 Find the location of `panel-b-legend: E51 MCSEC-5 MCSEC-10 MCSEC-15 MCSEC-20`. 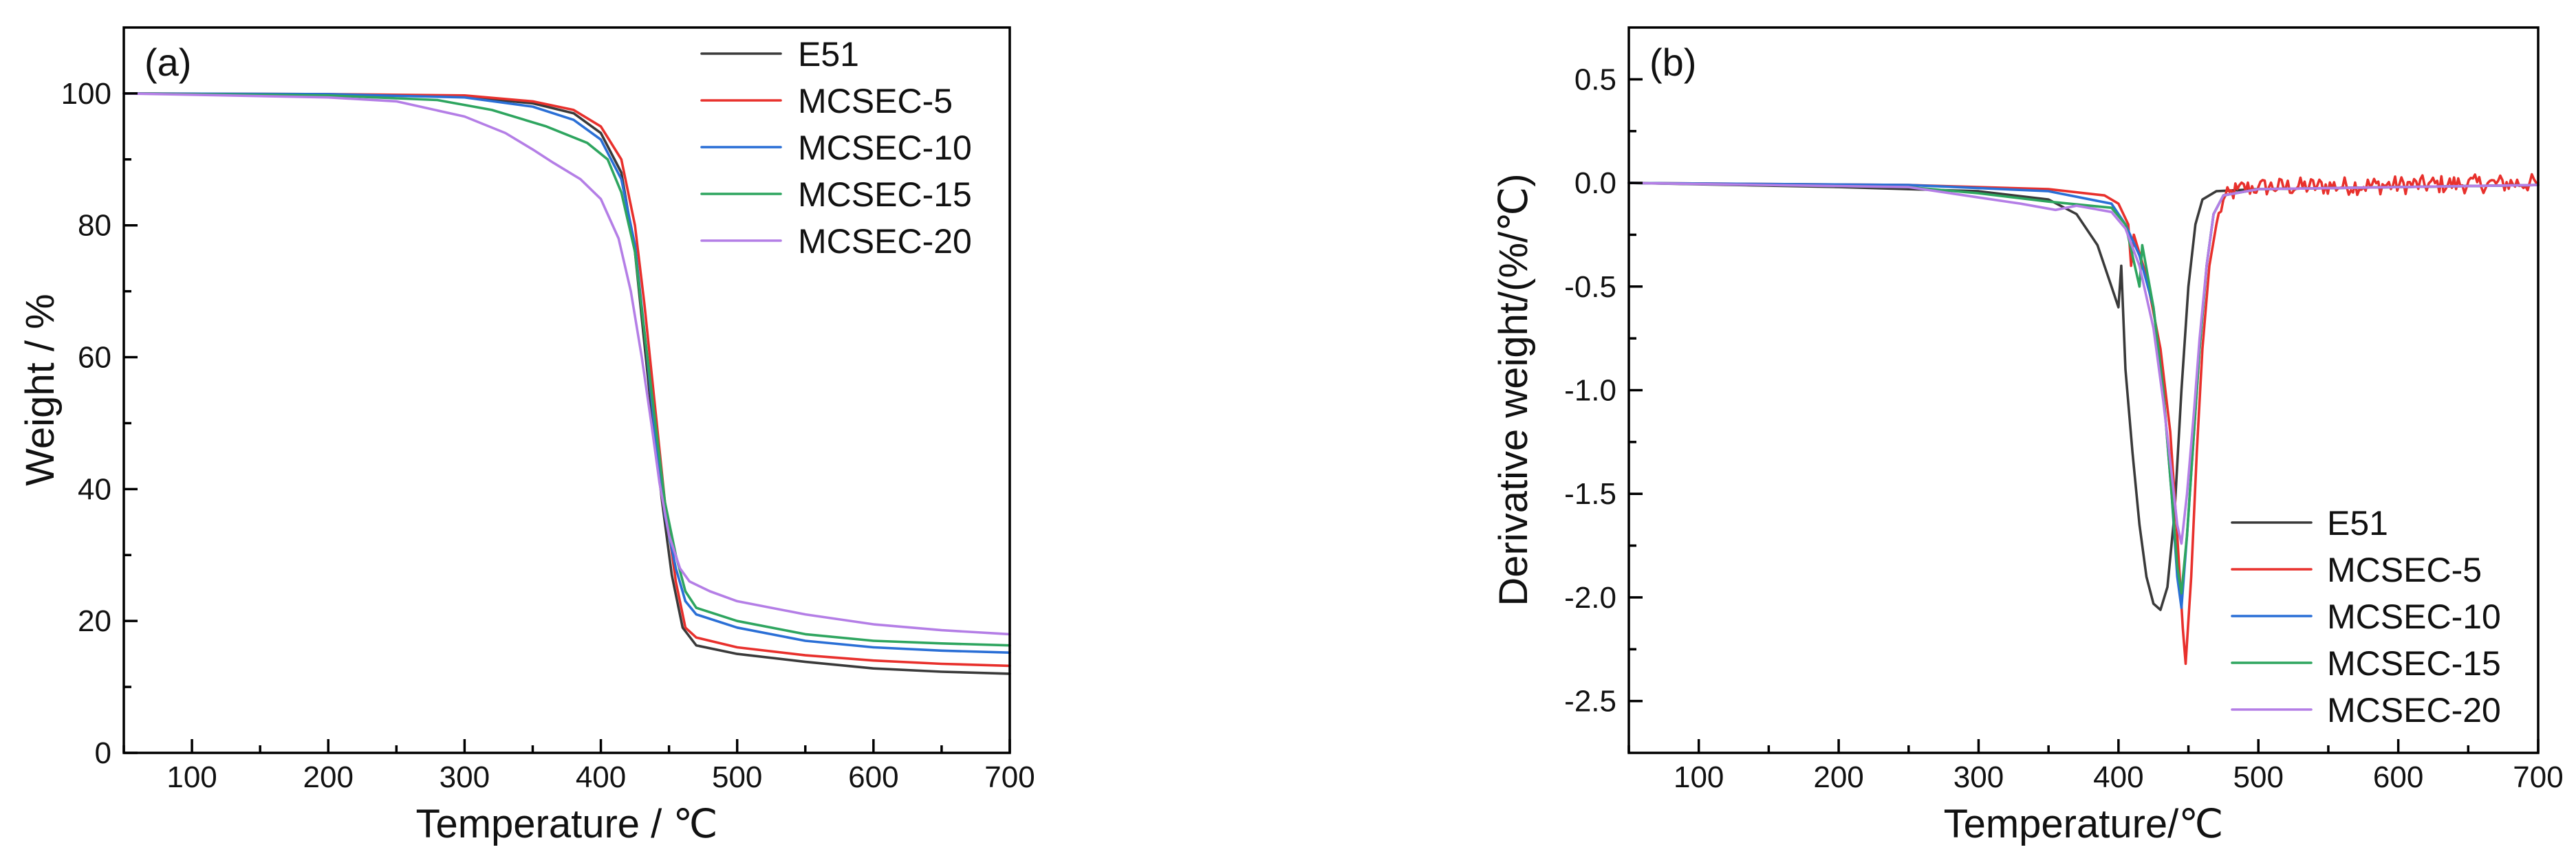

panel-b-legend: E51 MCSEC-5 MCSEC-10 MCSEC-15 MCSEC-20 is located at coordinates (2366, 616).